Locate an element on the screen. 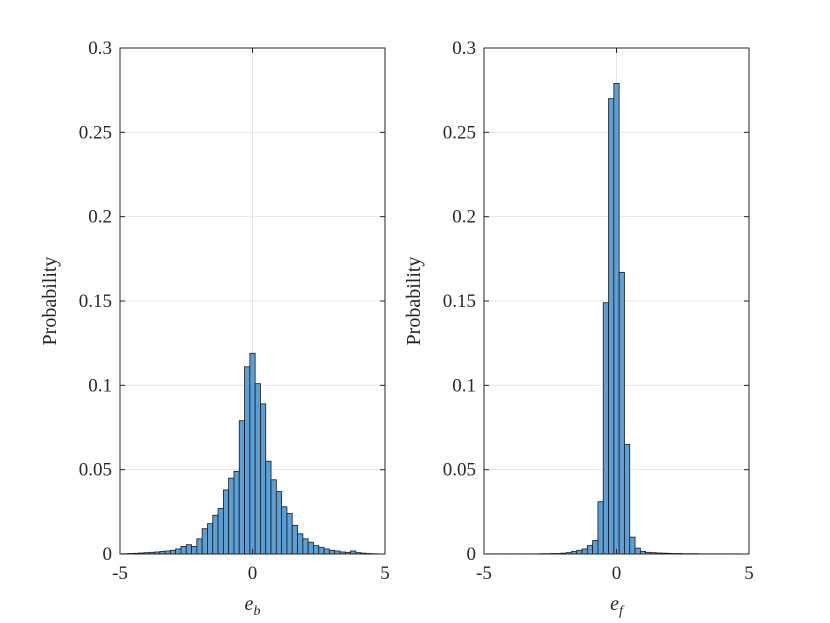  x-axis-label: eb is located at coordinates (253, 606).